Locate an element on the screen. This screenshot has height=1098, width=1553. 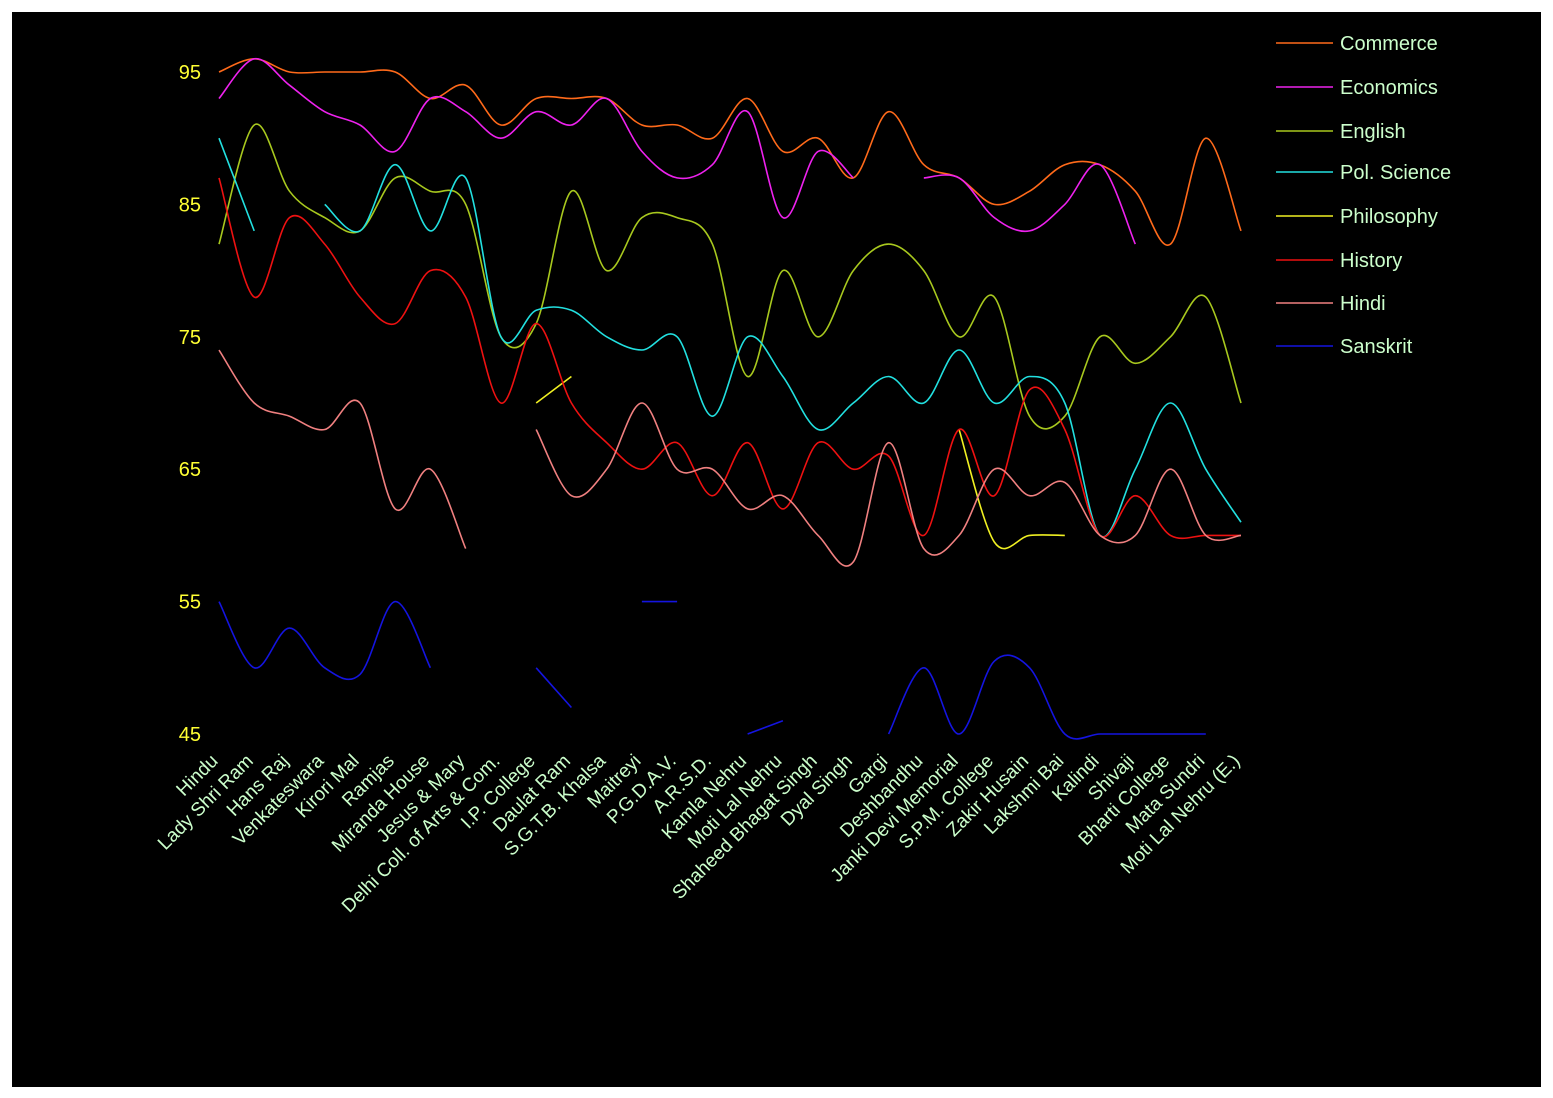
series-hindi is located at coordinates (730, 458).